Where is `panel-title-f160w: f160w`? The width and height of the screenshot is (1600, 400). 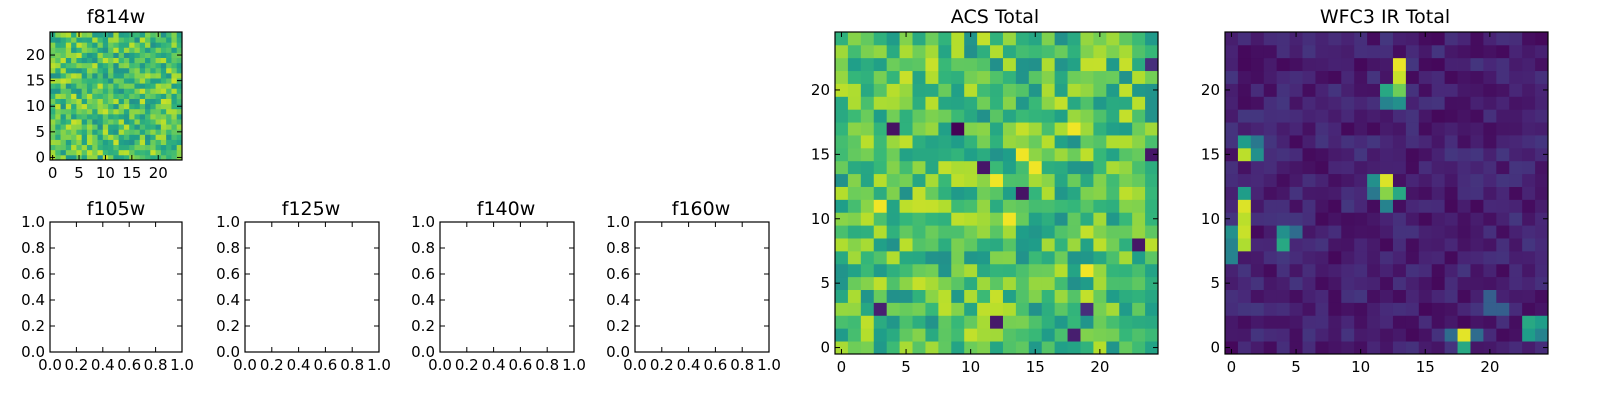
panel-title-f160w: f160w is located at coordinates (701, 209).